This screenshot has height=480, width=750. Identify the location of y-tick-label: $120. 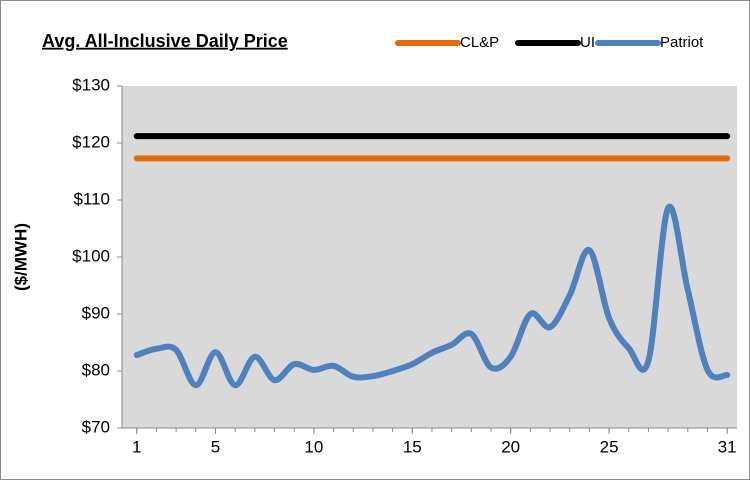
(91, 141).